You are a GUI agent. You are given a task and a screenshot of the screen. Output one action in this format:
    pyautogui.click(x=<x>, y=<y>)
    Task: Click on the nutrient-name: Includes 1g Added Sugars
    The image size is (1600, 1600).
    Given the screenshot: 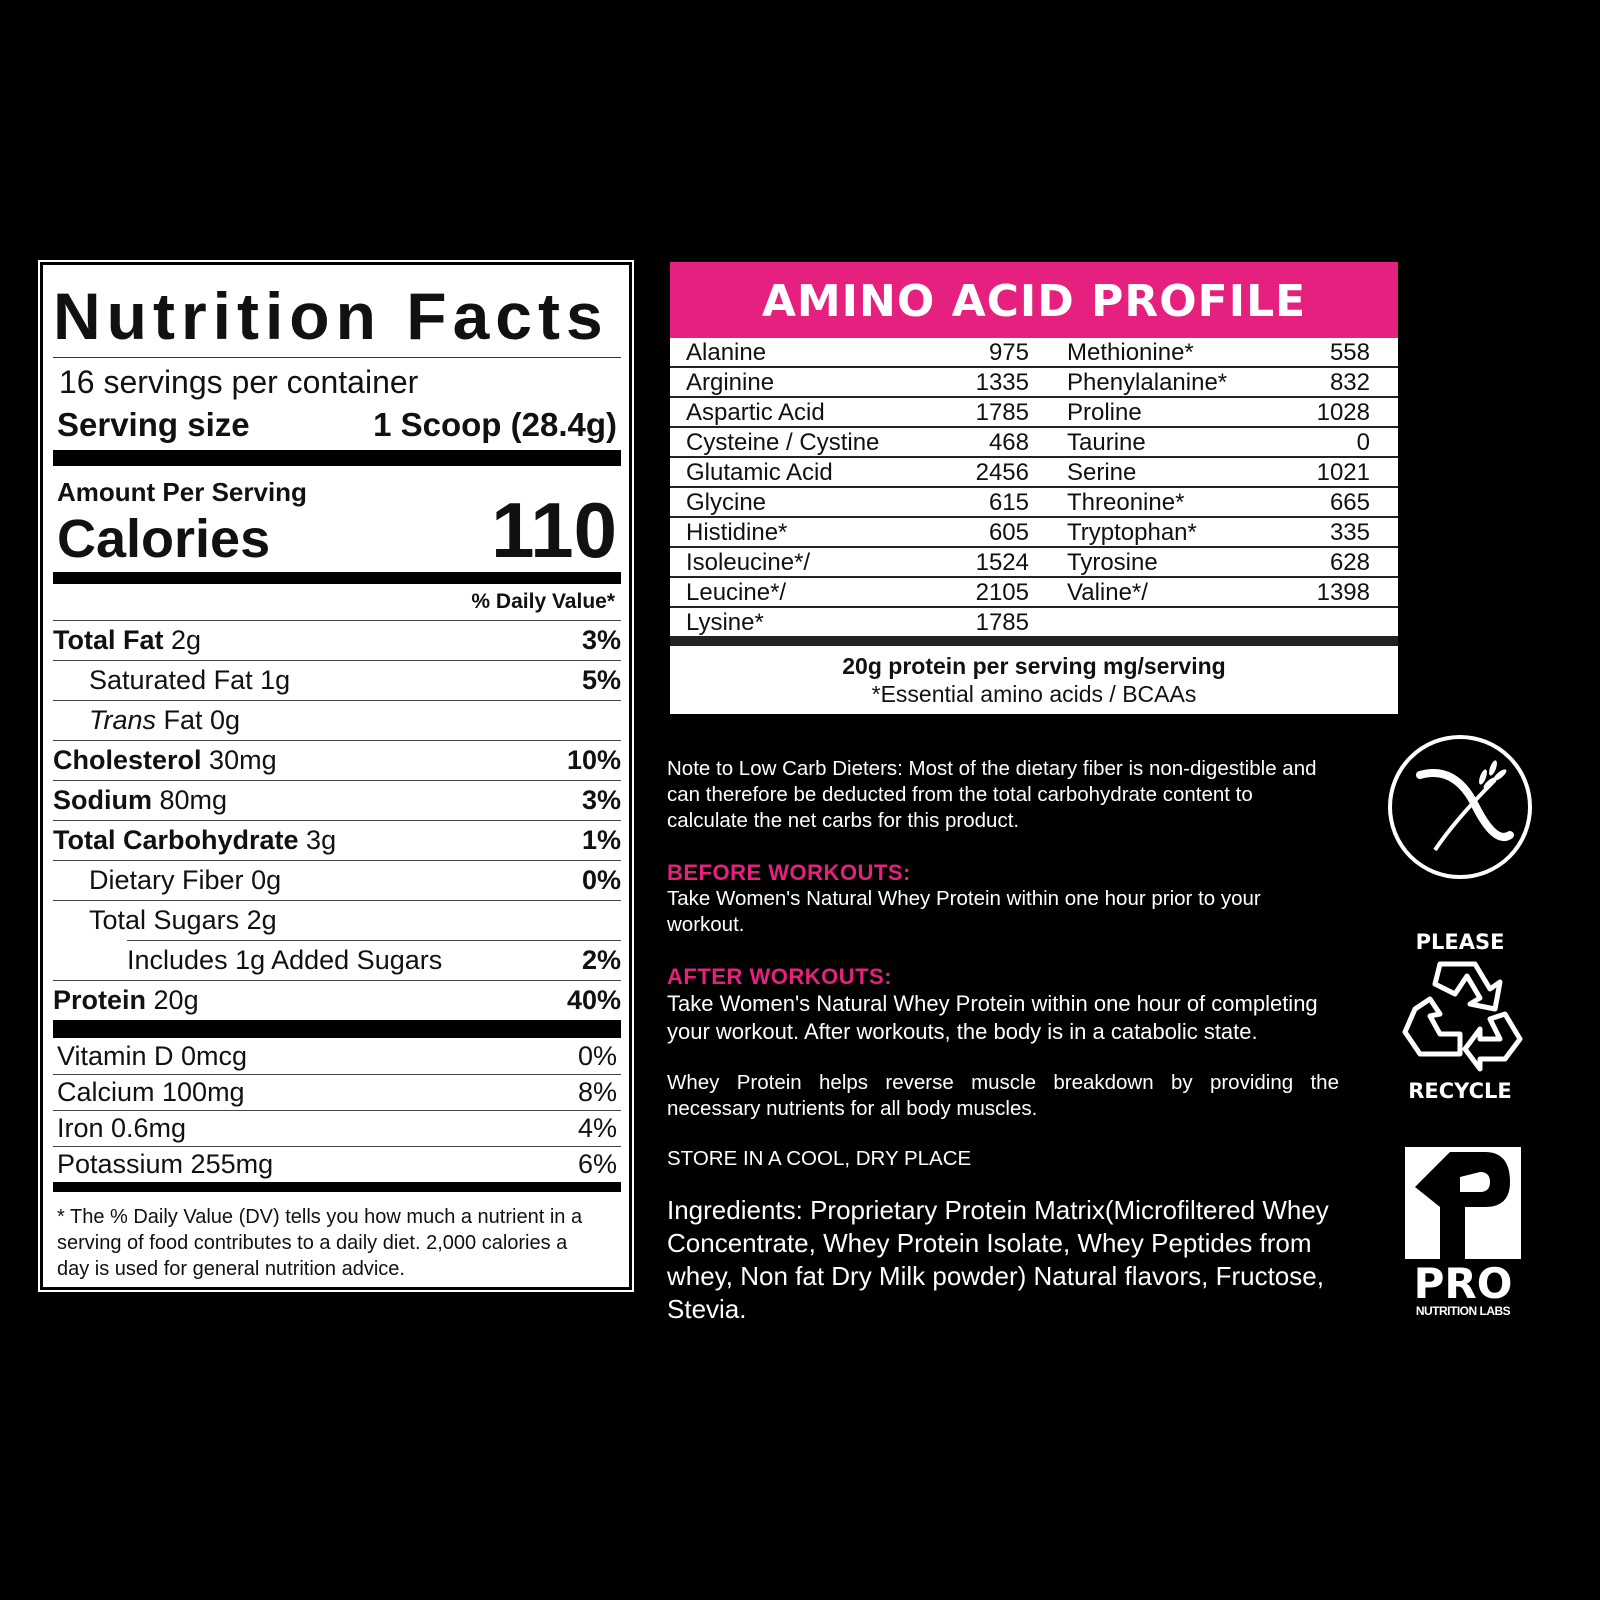 What is the action you would take?
    pyautogui.click(x=285, y=959)
    